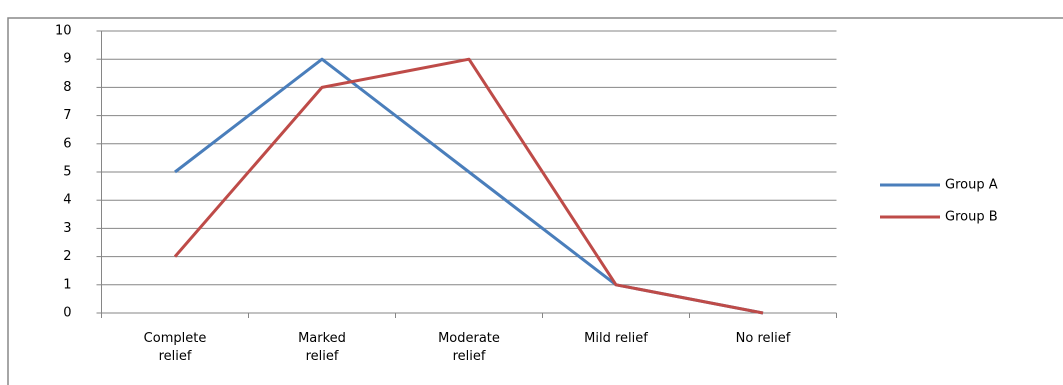  What do you see at coordinates (67, 228) in the screenshot?
I see `y-tick-label: 3` at bounding box center [67, 228].